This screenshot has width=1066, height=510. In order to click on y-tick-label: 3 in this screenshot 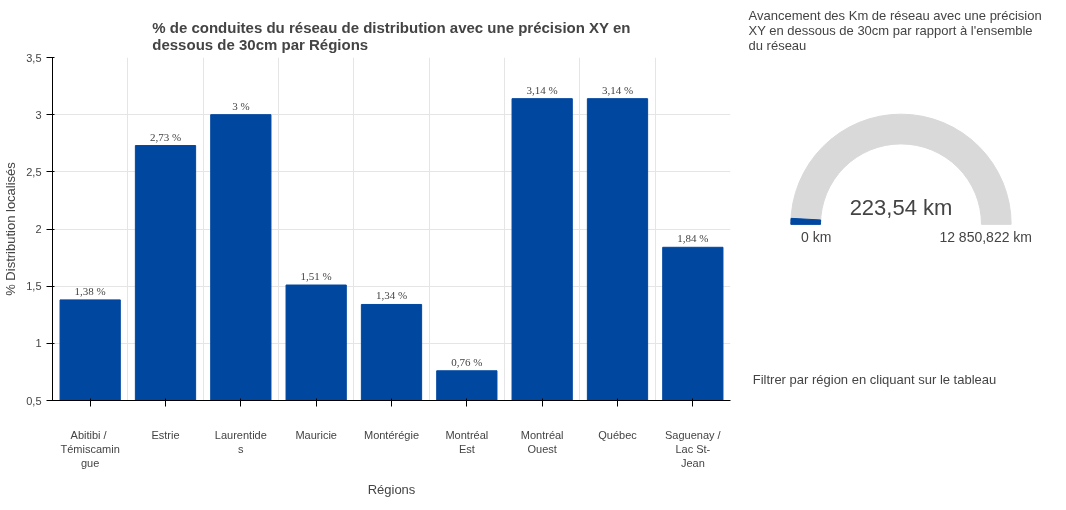, I will do `click(38, 114)`.